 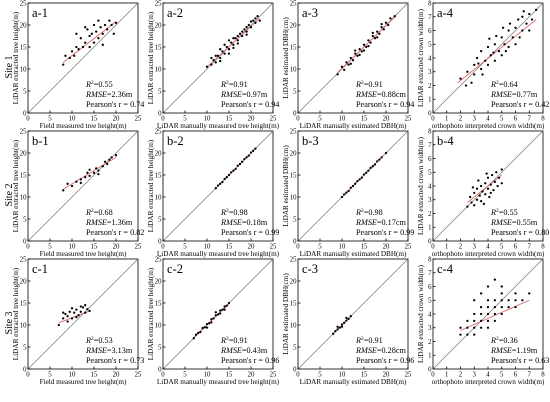 I want to click on y-tick-label: 10, so click(x=23, y=197).